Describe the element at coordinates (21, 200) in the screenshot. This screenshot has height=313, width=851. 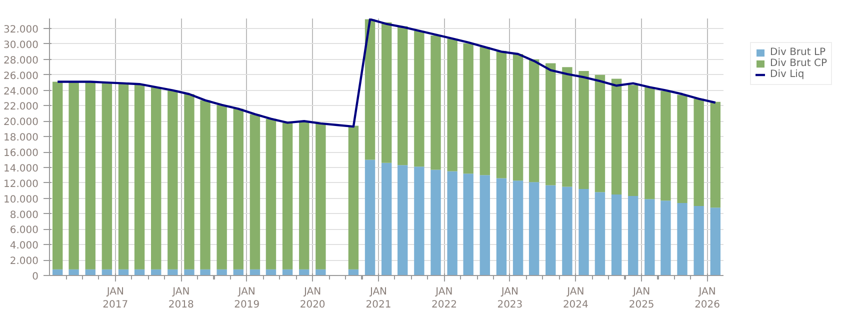
I see `y-tick-label: 10.000` at that location.